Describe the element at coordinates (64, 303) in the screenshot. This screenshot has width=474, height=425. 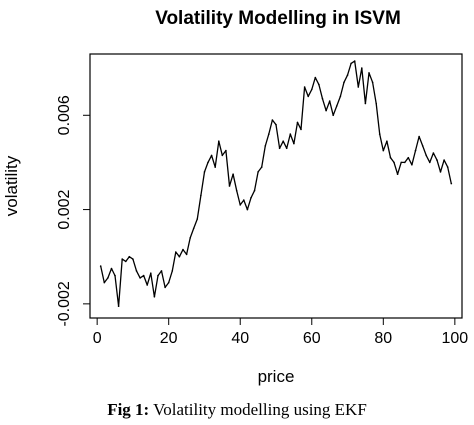
I see `y-tick-label: -0.002` at that location.